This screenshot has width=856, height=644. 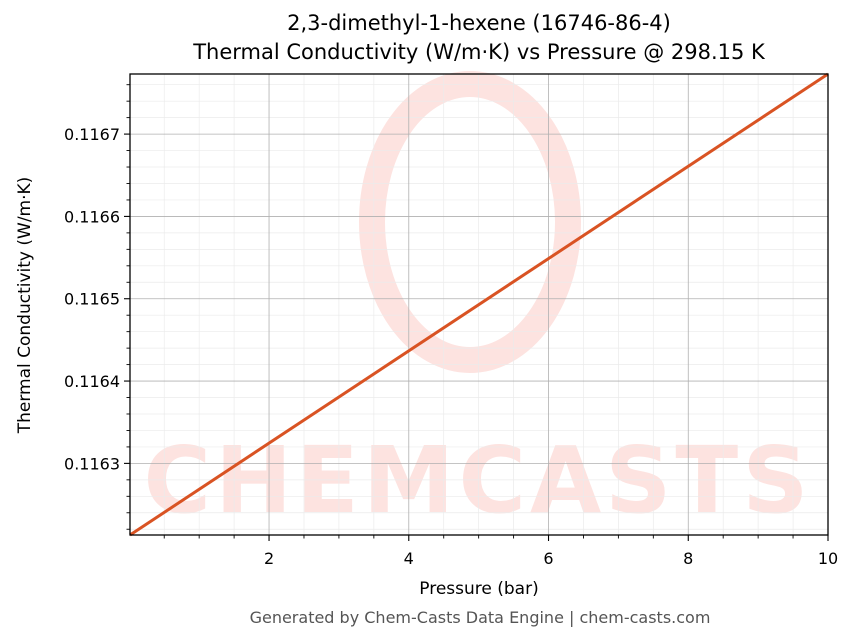 What do you see at coordinates (688, 558) in the screenshot?
I see `x-tick-label: 8` at bounding box center [688, 558].